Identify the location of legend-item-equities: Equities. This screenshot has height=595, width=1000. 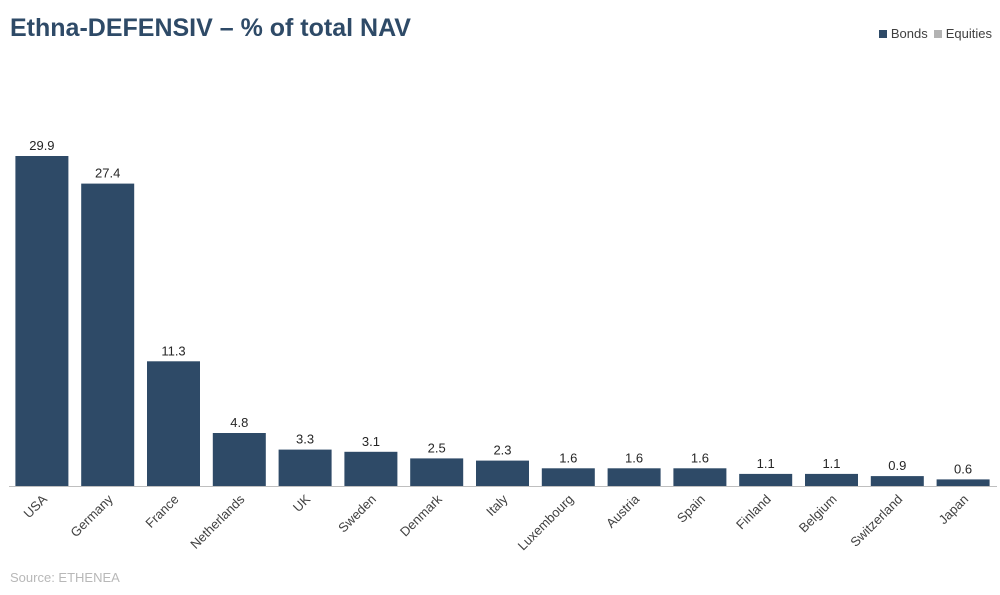
(962, 33).